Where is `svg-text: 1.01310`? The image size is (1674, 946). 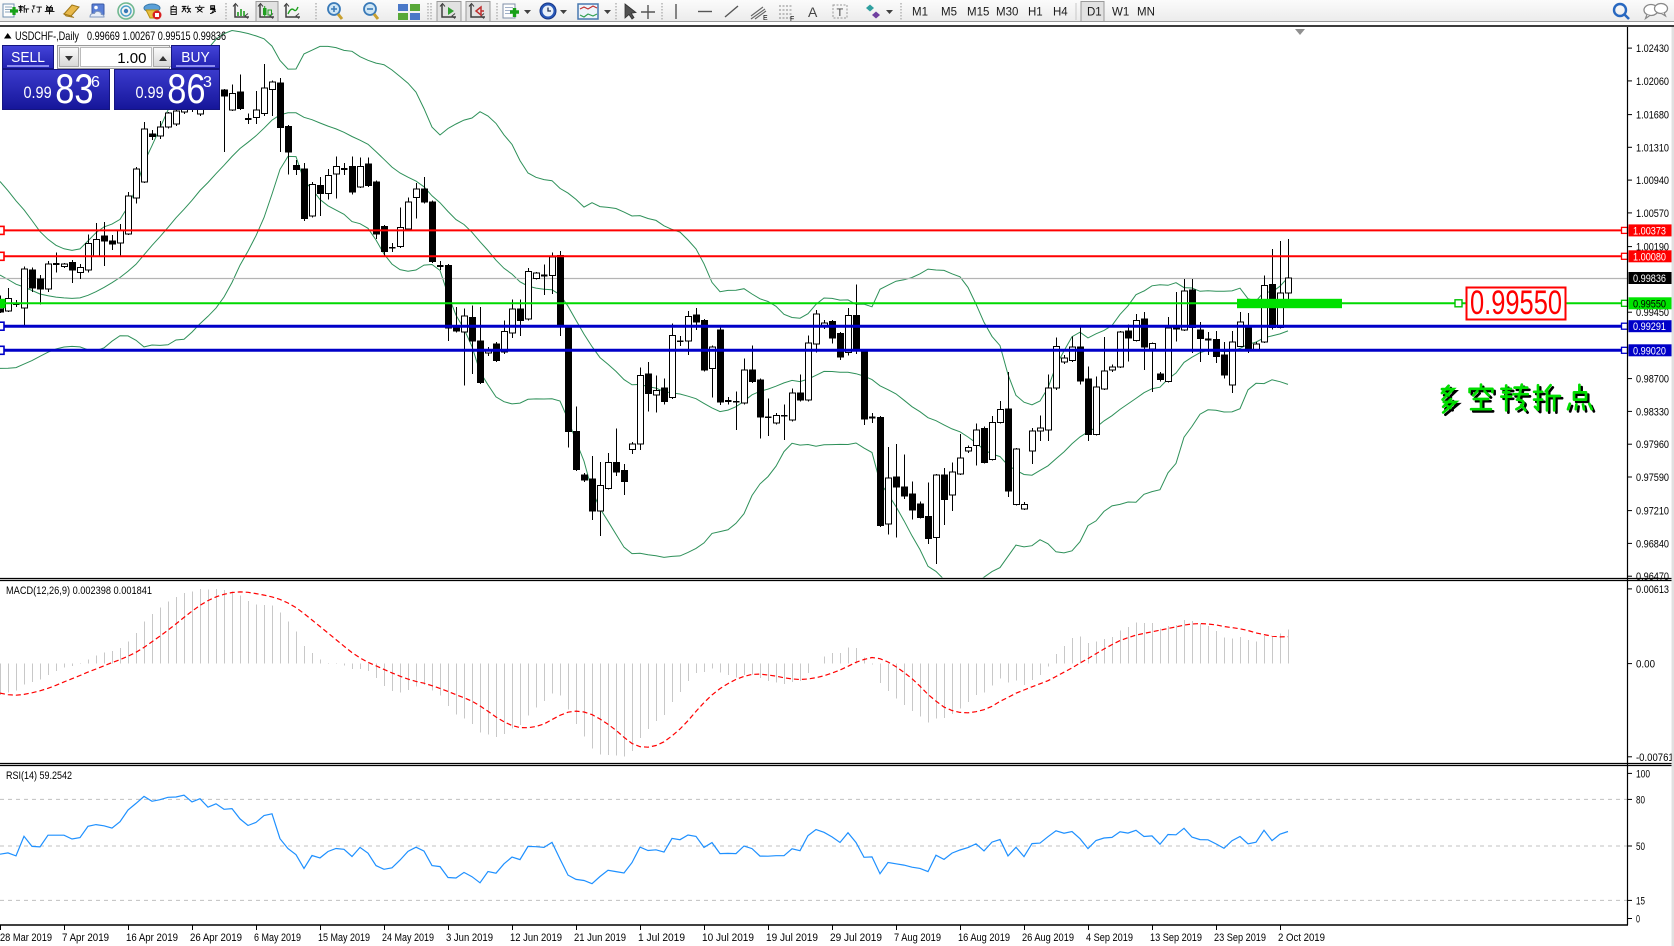
svg-text: 1.01310 is located at coordinates (1652, 148).